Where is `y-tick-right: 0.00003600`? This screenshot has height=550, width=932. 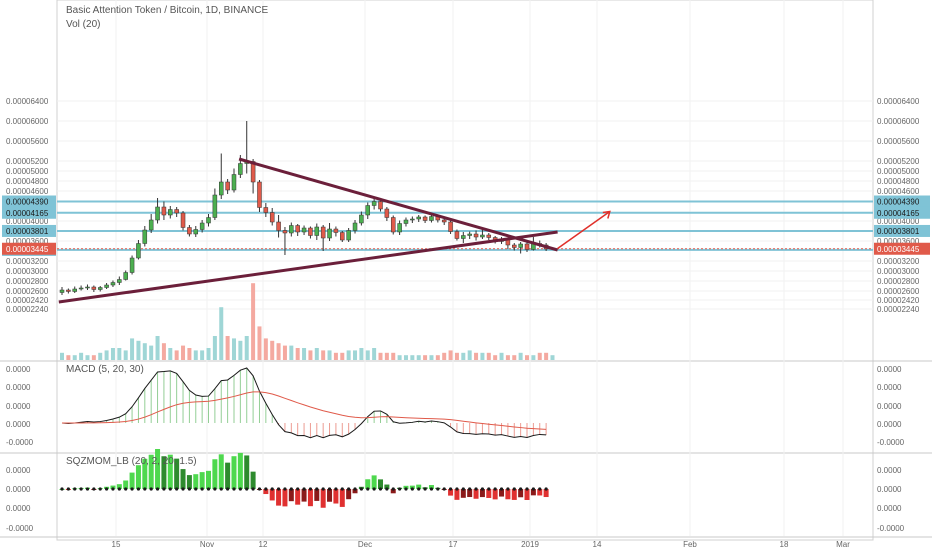
y-tick-right: 0.00003600 is located at coordinates (898, 241).